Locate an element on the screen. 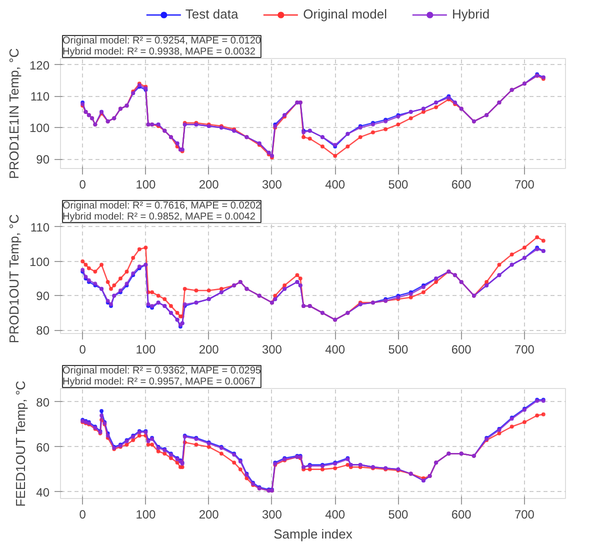 The image size is (593, 551). y-axis-title: PROD1OUT Temp, °C is located at coordinates (14, 279).